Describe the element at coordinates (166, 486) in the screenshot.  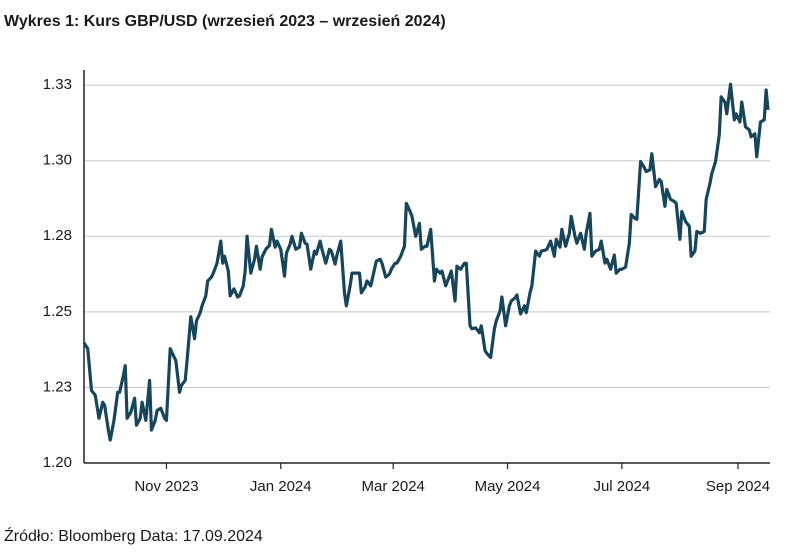
I see `x-tick-label: Nov 2023` at that location.